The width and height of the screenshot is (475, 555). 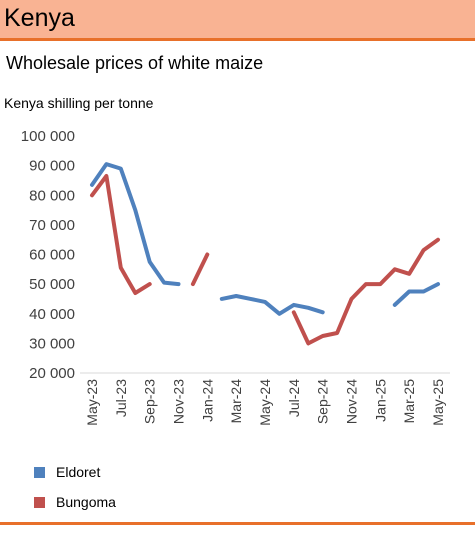 What do you see at coordinates (52, 284) in the screenshot?
I see `y-tick-label: 50 000` at bounding box center [52, 284].